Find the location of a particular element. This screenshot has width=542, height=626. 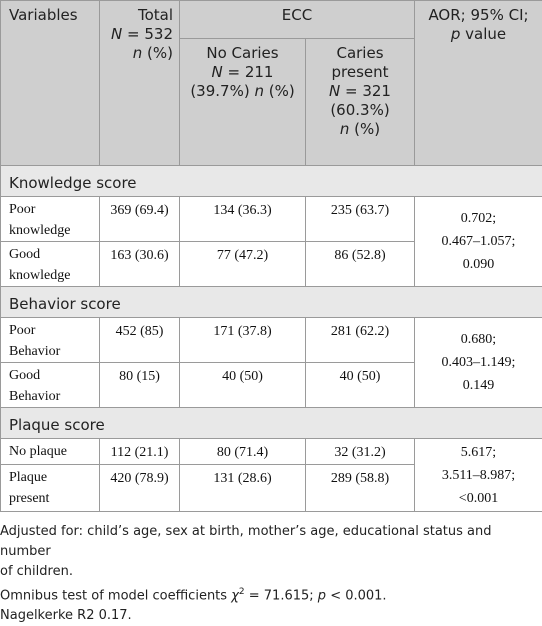

row-label: Poor Behavior is located at coordinates (50, 340).